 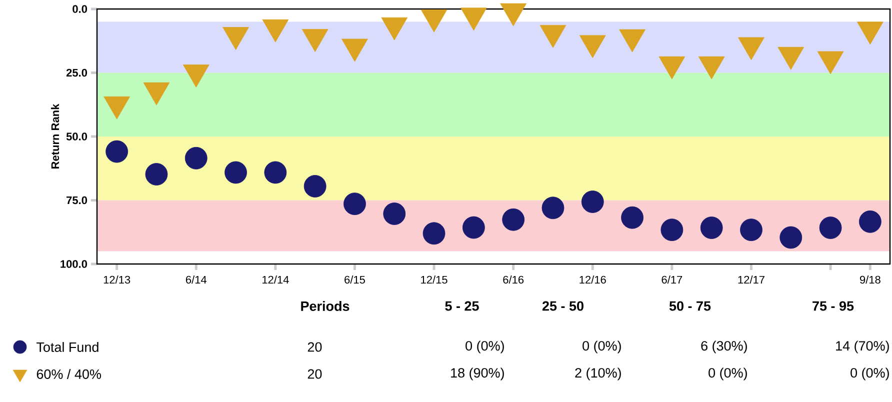 What do you see at coordinates (55, 136) in the screenshot?
I see `y-axis-title: Return Rank` at bounding box center [55, 136].